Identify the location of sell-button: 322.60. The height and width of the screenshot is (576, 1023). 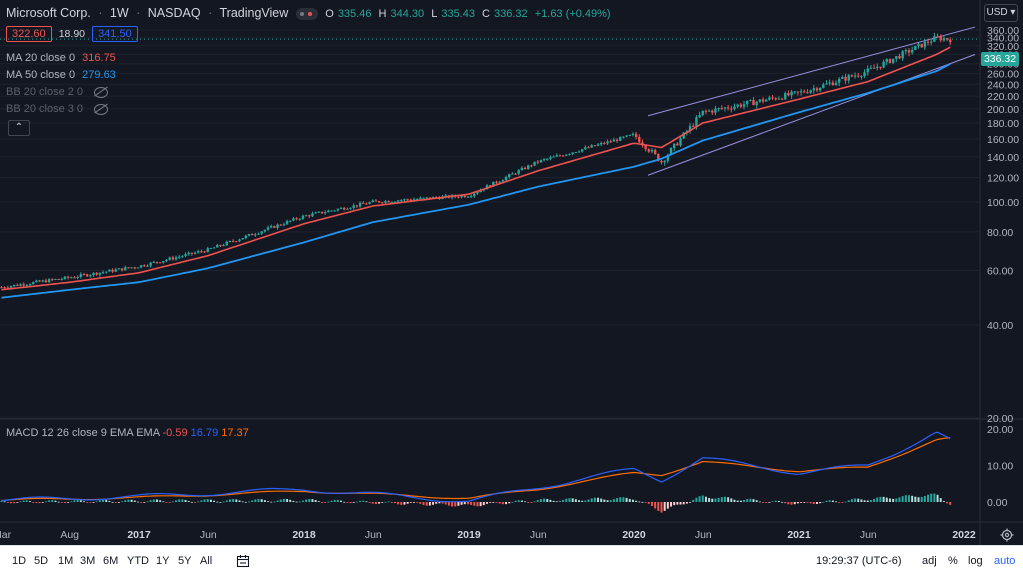
(29, 34).